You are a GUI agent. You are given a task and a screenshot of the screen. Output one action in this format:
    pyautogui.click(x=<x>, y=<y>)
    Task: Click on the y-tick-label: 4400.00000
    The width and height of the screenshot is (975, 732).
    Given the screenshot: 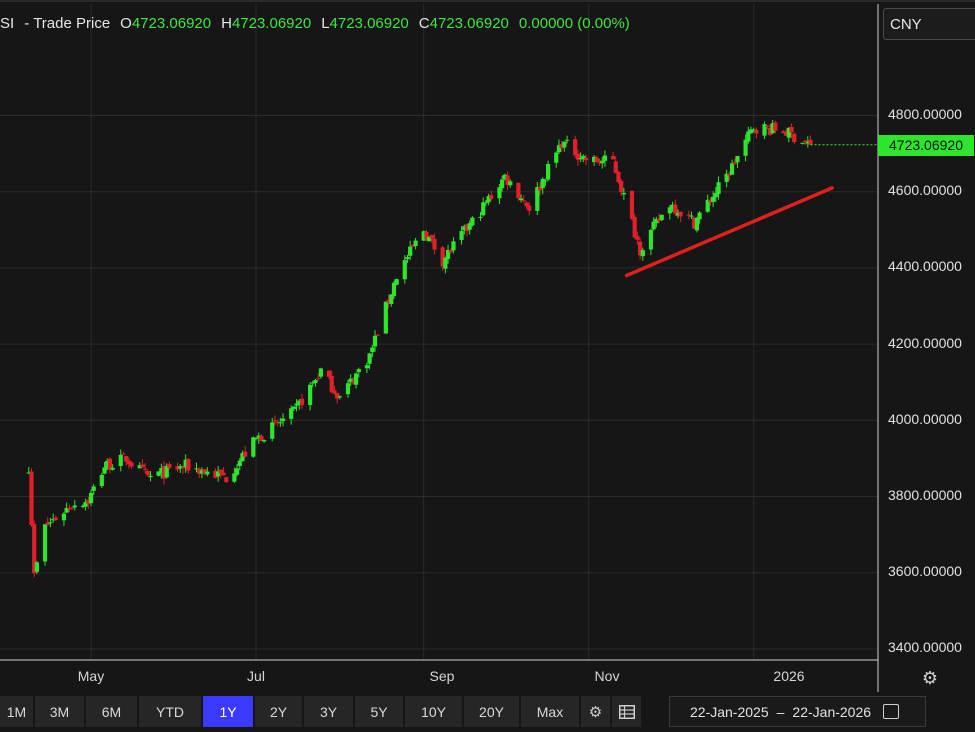 What is the action you would take?
    pyautogui.click(x=925, y=266)
    